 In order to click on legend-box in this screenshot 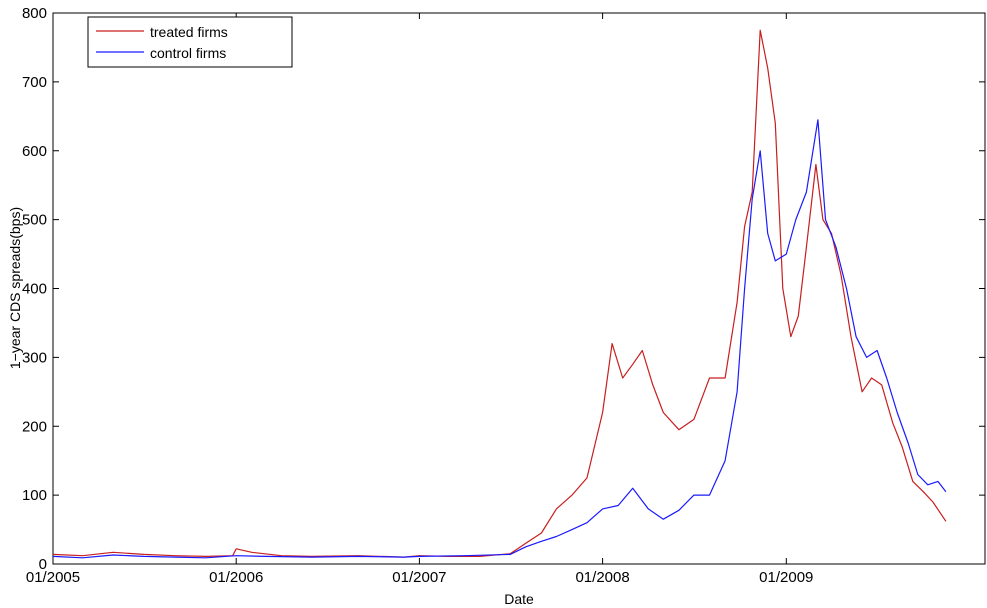, I will do `click(190, 42)`.